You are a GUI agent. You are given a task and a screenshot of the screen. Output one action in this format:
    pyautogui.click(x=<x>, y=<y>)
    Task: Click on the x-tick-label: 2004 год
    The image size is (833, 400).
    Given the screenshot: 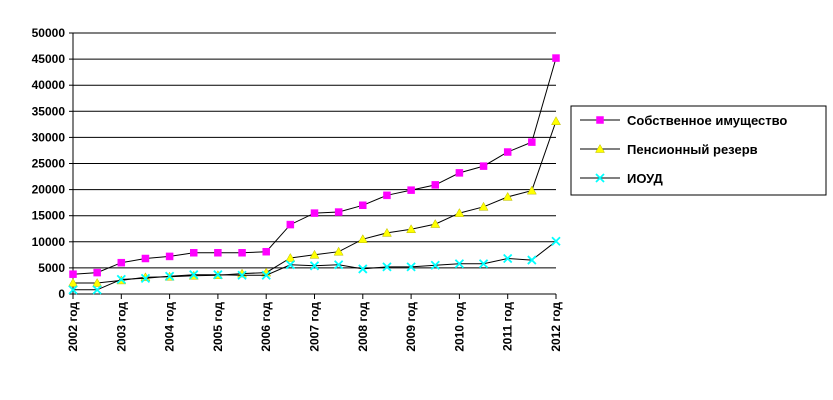 What is the action you would take?
    pyautogui.click(x=170, y=327)
    